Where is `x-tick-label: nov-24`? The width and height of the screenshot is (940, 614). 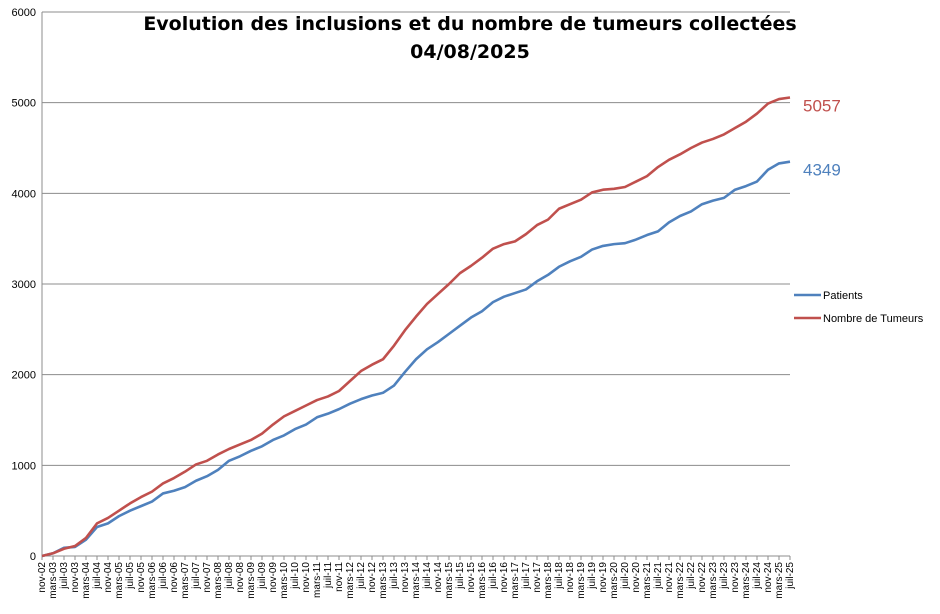 x-tick-label: nov-24 is located at coordinates (768, 577).